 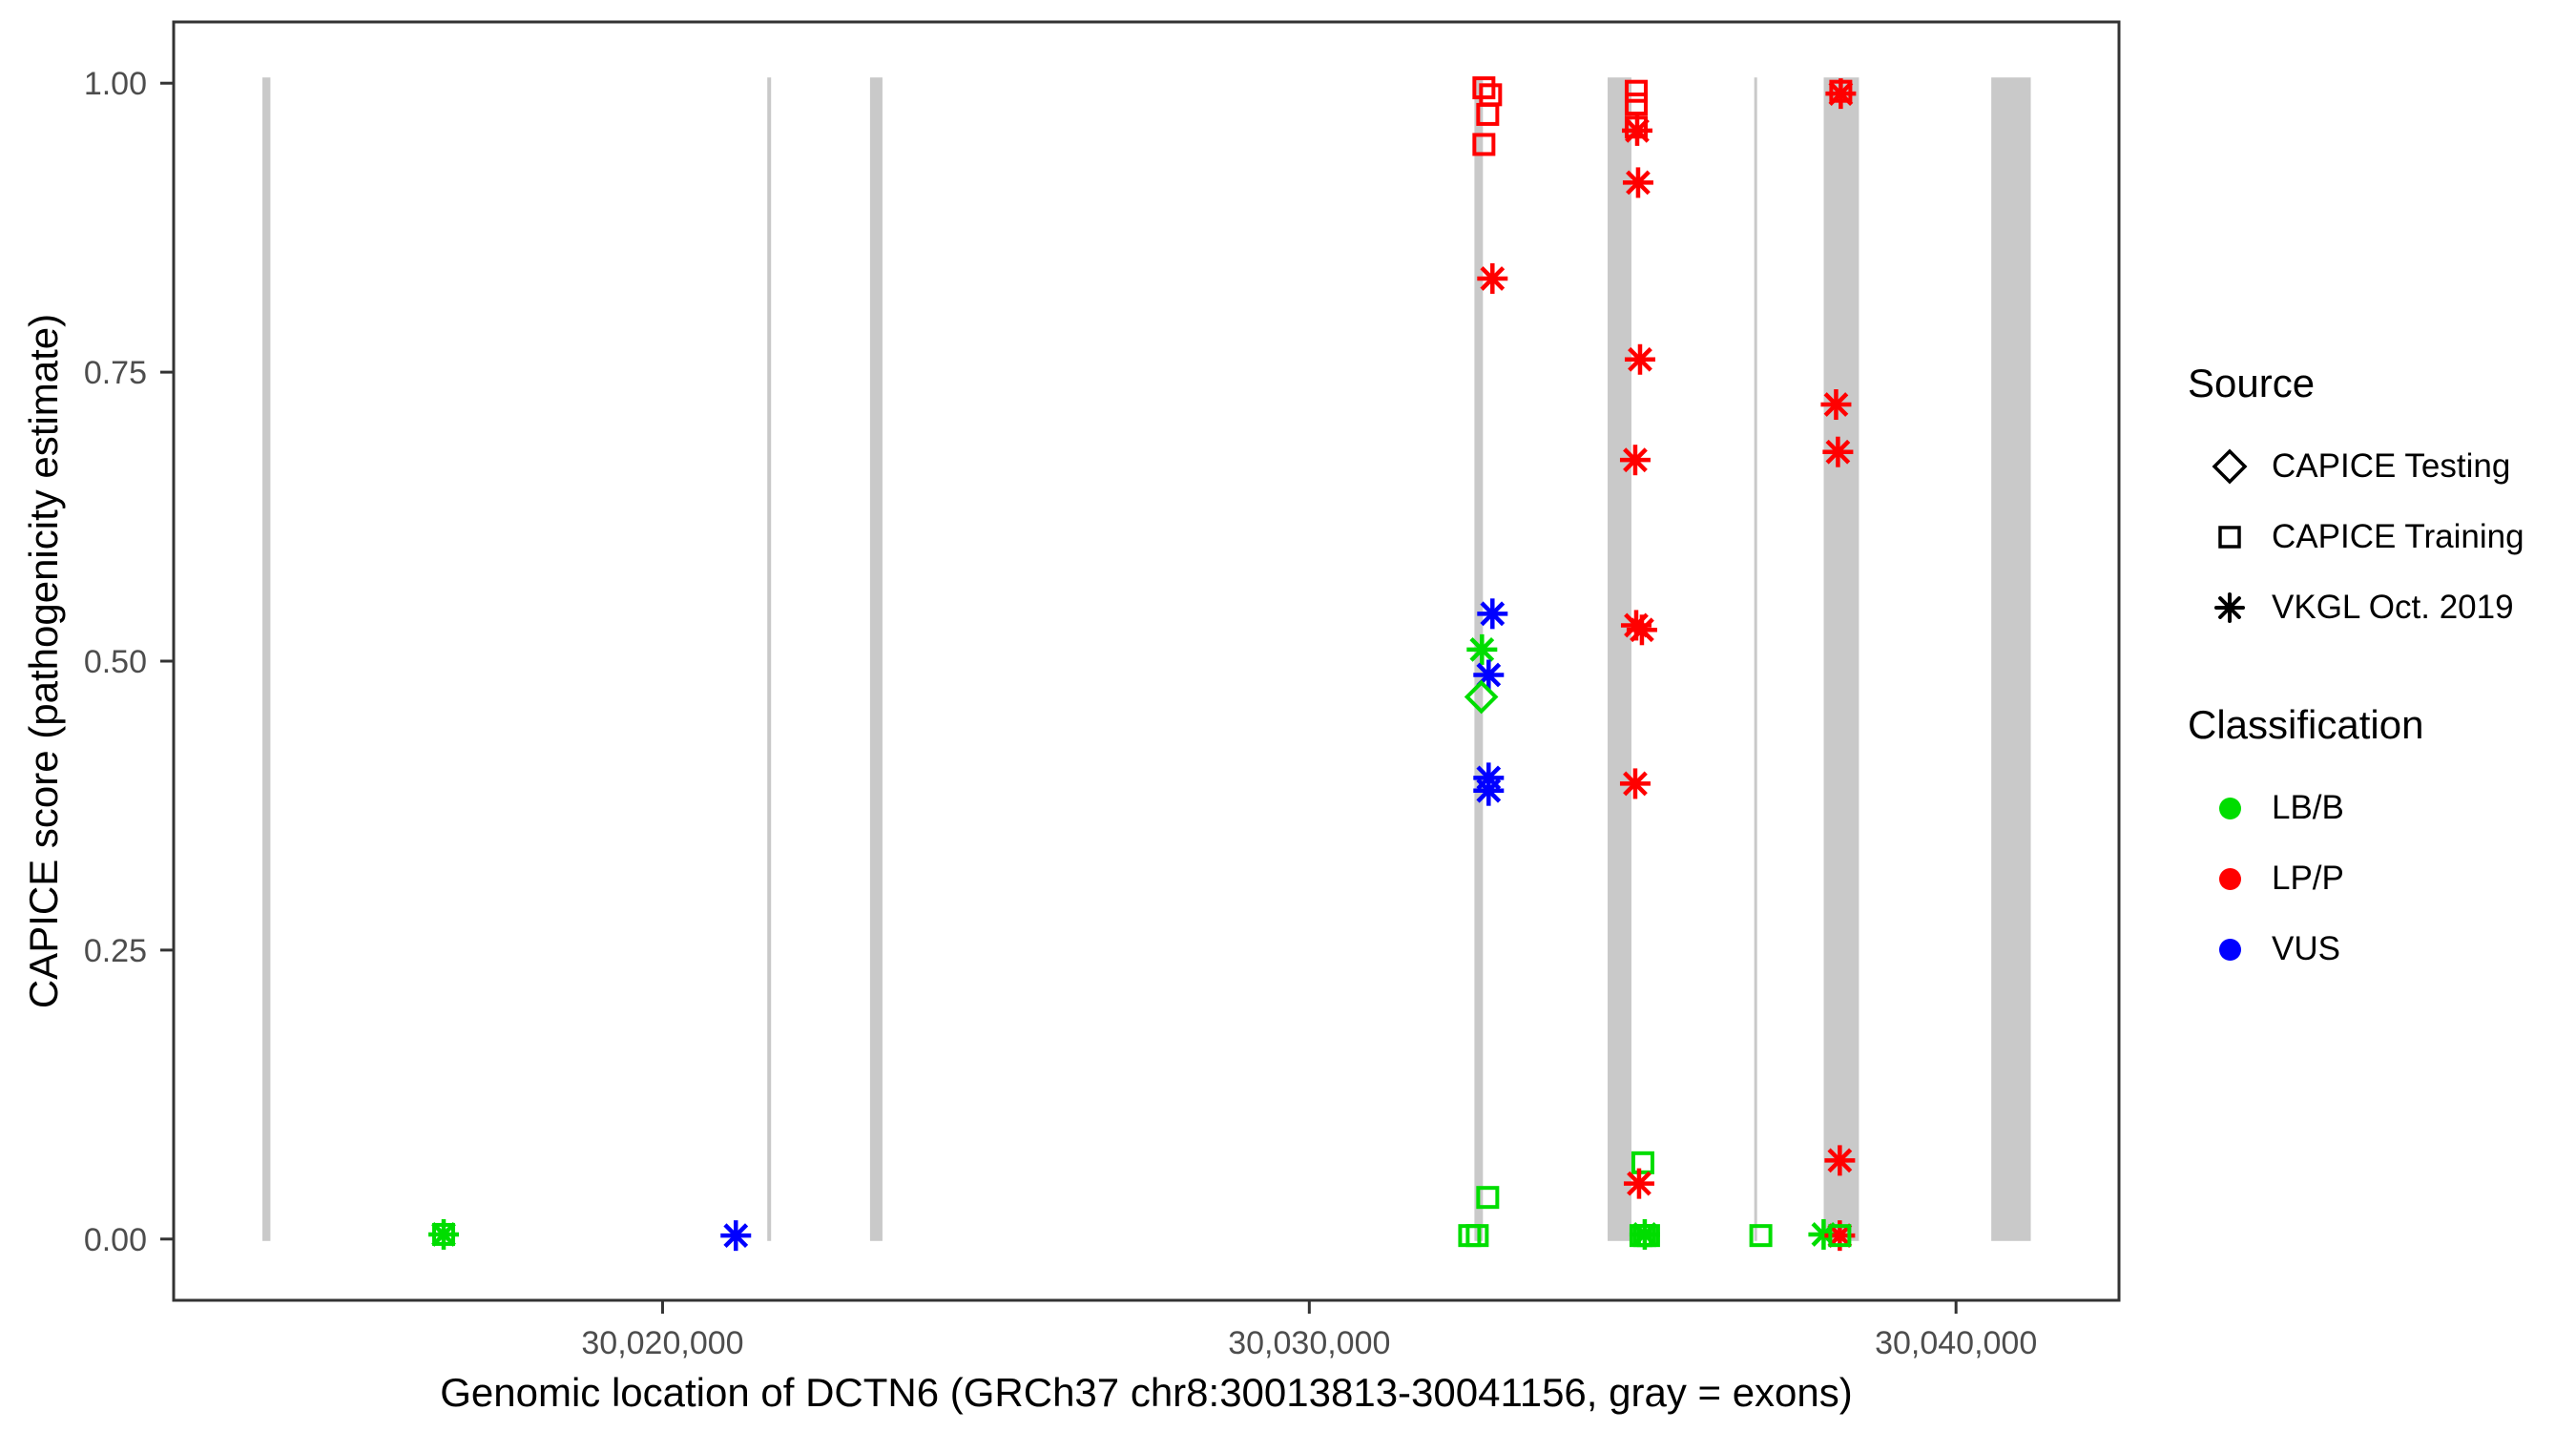 I want to click on legend-item-label: VKGL Oct. 2019, so click(x=2393, y=607).